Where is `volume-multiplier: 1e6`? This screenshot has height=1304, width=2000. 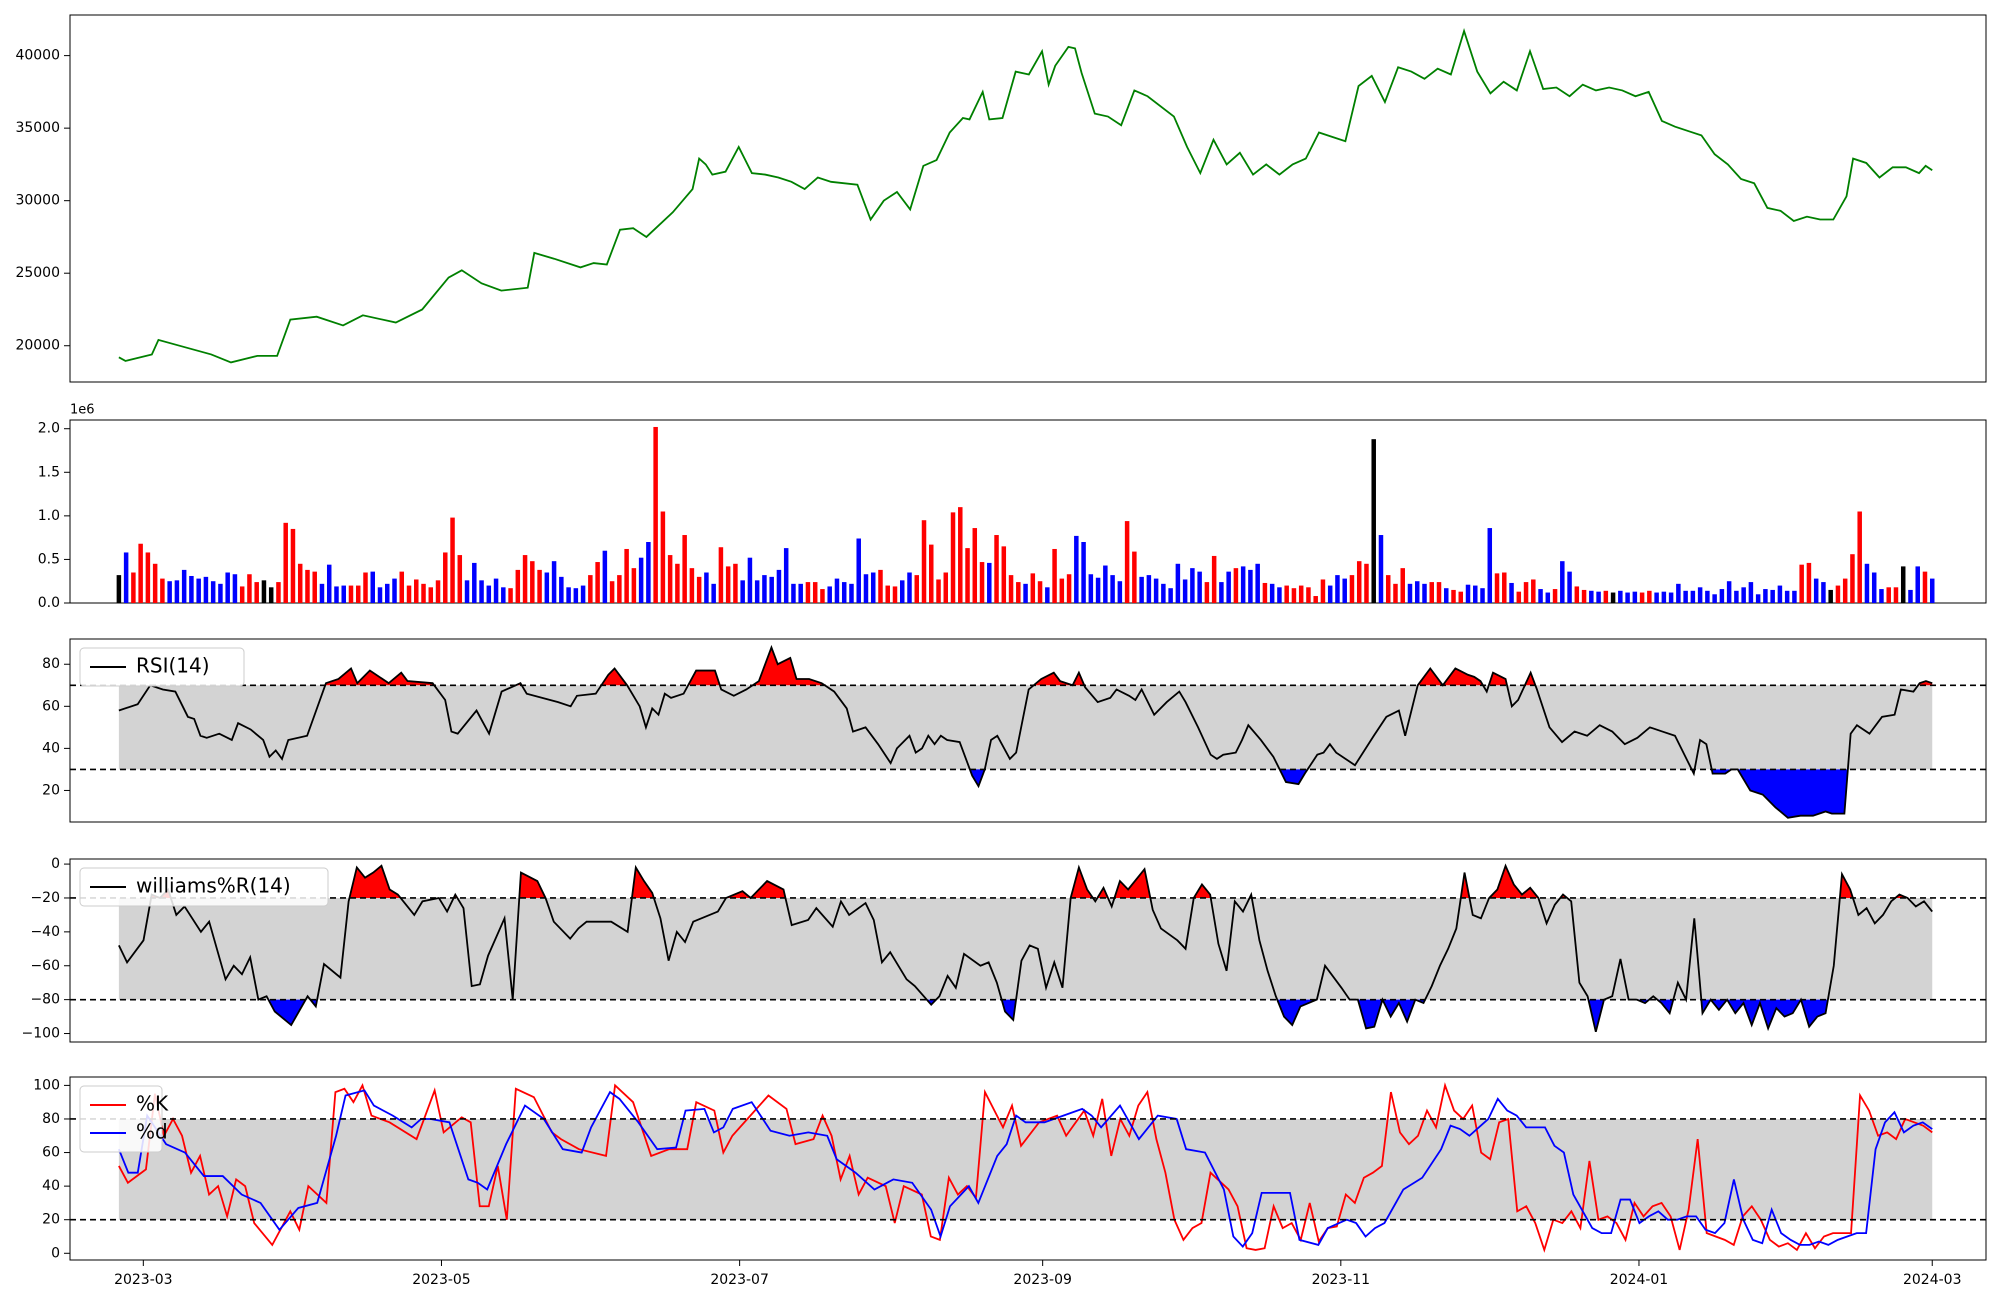
volume-multiplier: 1e6 is located at coordinates (82, 410).